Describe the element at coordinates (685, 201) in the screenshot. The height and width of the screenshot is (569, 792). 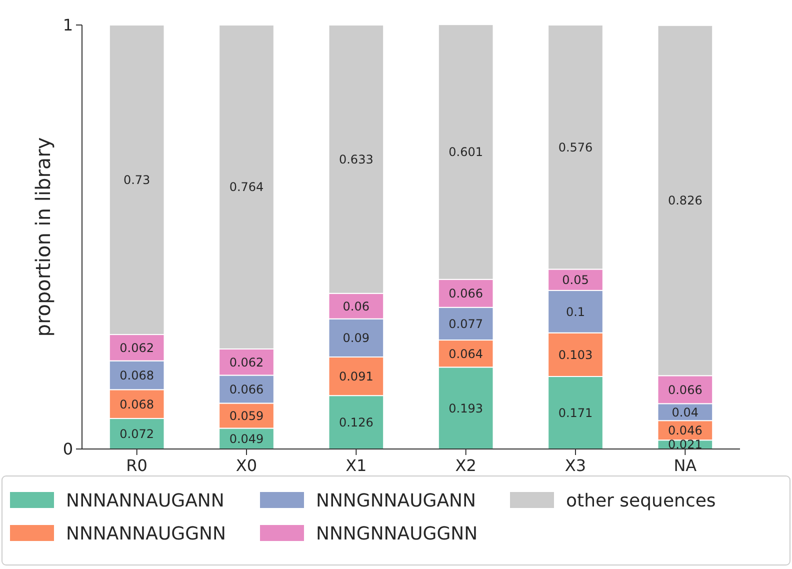
I see `data-label: 0.826` at that location.